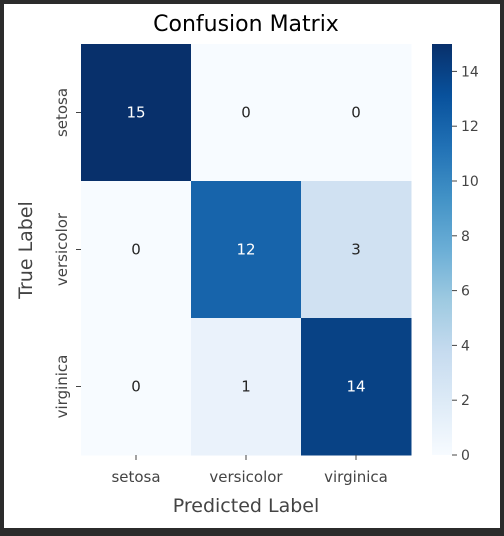 Image resolution: width=504 pixels, height=536 pixels. I want to click on y-tick-label: setosa, so click(62, 112).